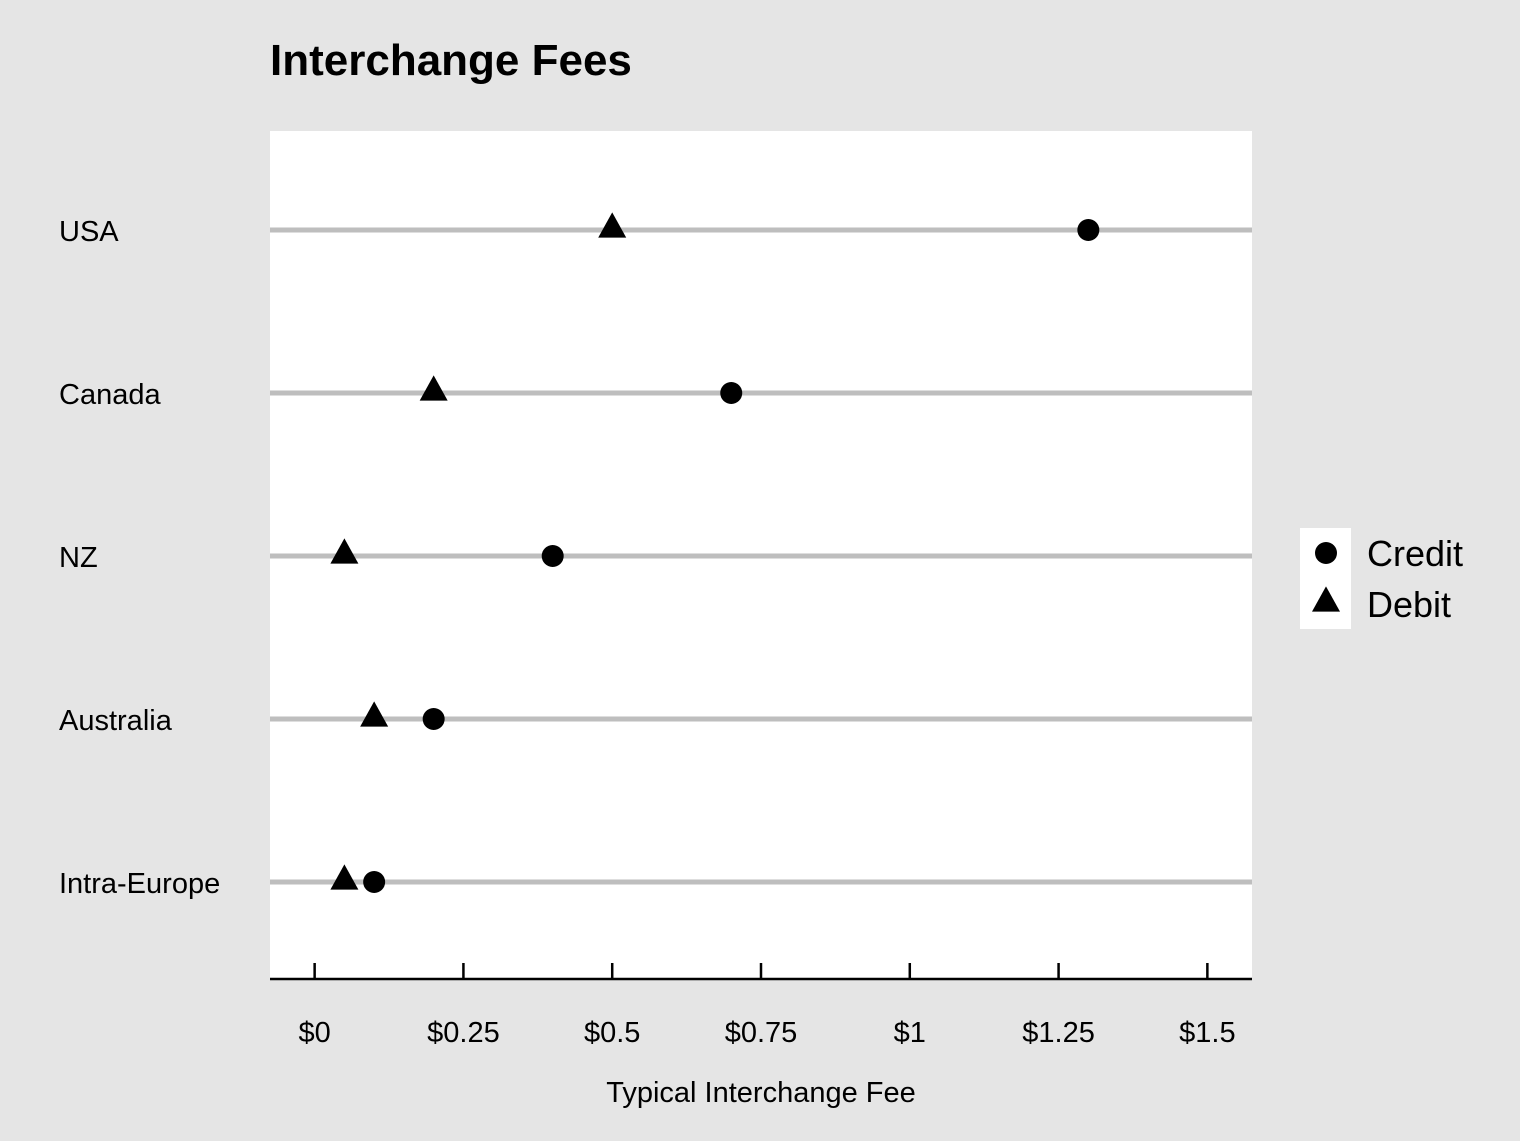 The image size is (1520, 1141). What do you see at coordinates (1326, 553) in the screenshot?
I see `legend-credit-key` at bounding box center [1326, 553].